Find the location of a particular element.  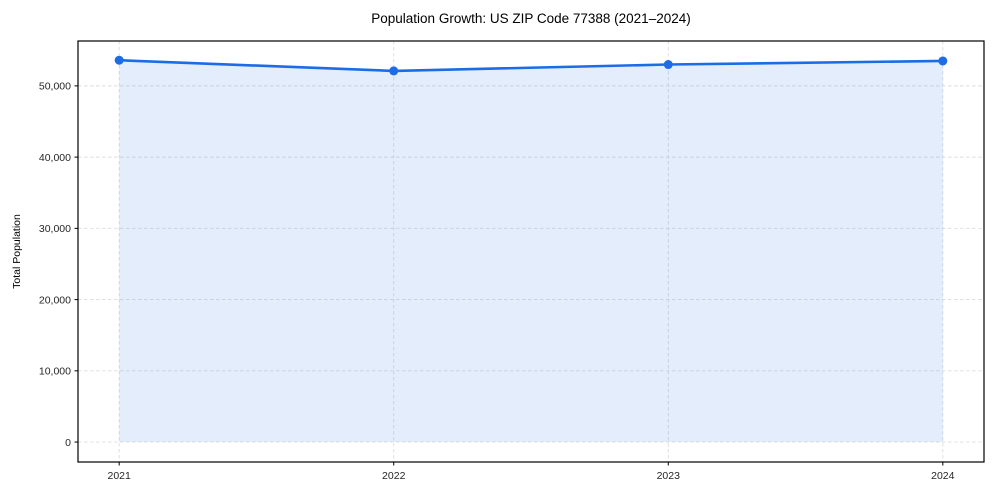

y-tick-label-5: 50,000 is located at coordinates (55, 87).